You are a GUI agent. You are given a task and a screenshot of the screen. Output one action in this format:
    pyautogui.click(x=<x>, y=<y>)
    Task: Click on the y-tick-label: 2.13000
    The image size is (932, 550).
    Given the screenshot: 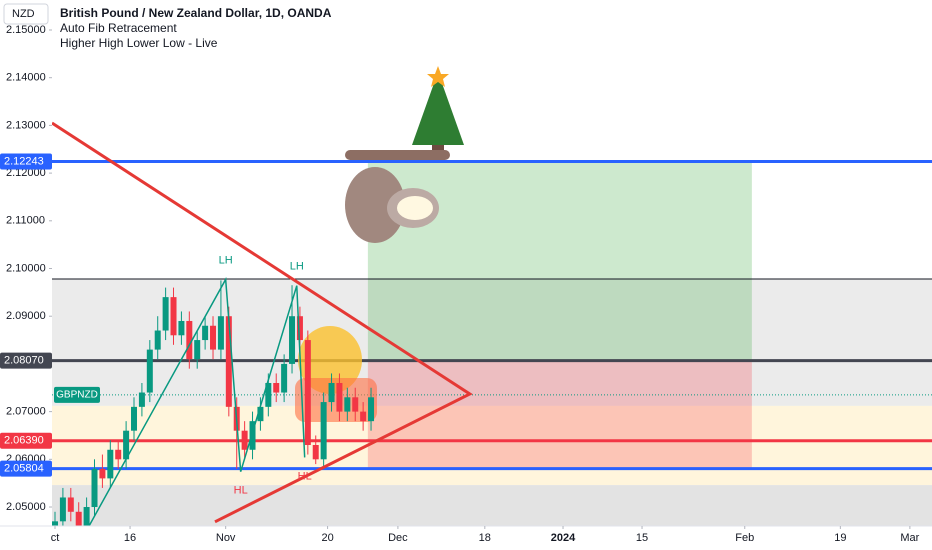 What is the action you would take?
    pyautogui.click(x=26, y=125)
    